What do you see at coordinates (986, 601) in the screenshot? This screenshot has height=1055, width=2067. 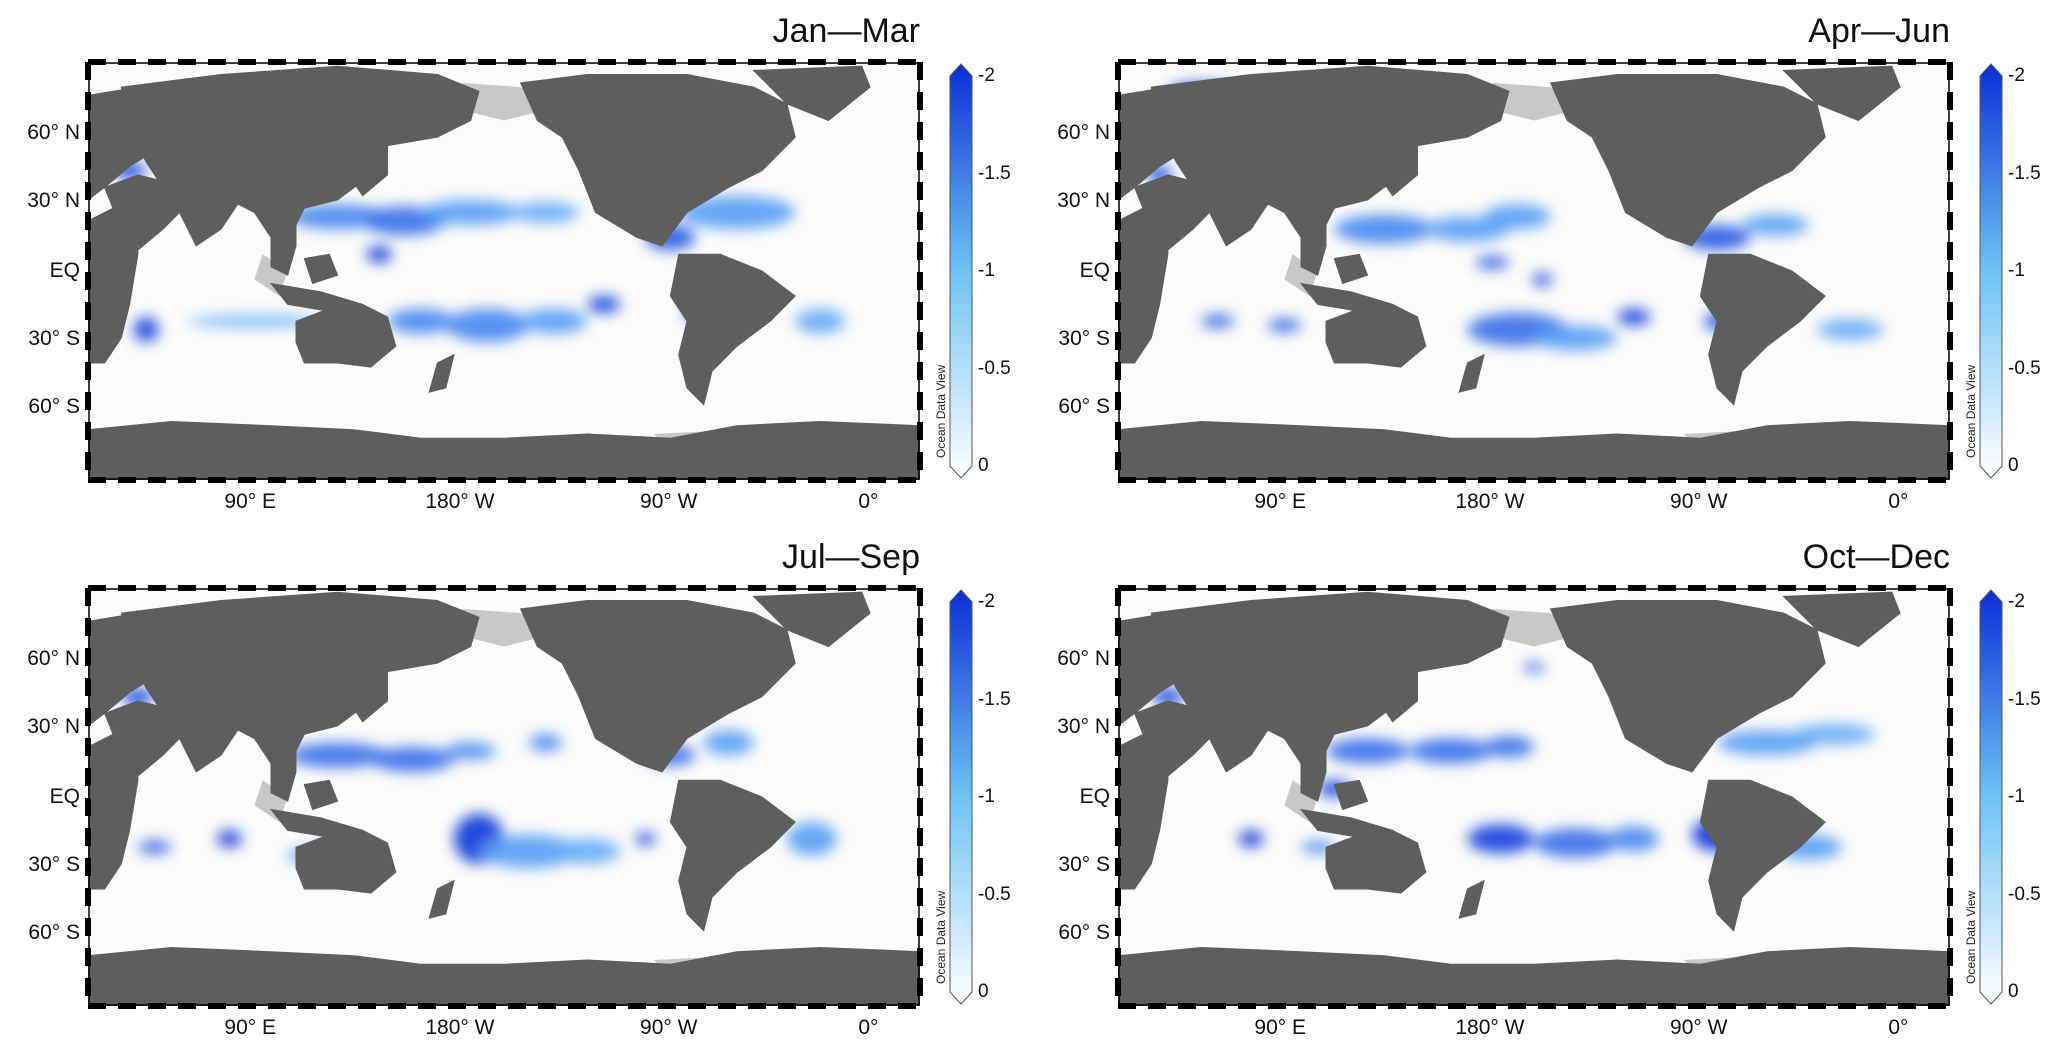 I see `colorbar-tick-label: -2` at bounding box center [986, 601].